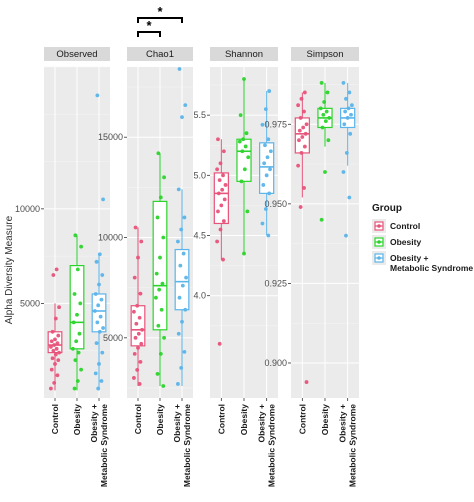  Describe the element at coordinates (110, 137) in the screenshot. I see `y-tick-label: 15000` at that location.